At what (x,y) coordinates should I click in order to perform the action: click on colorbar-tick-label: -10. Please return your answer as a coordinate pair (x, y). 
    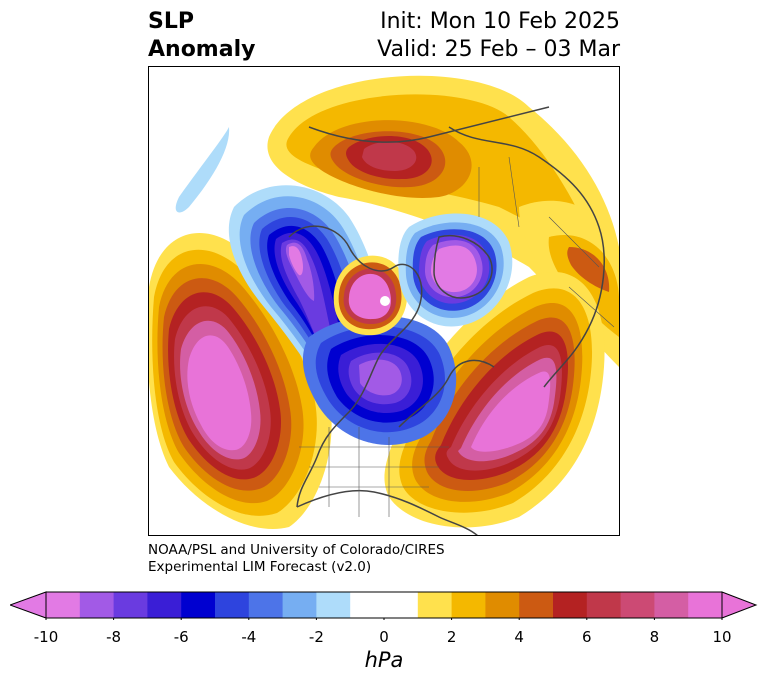
    Looking at the image, I should click on (46, 637).